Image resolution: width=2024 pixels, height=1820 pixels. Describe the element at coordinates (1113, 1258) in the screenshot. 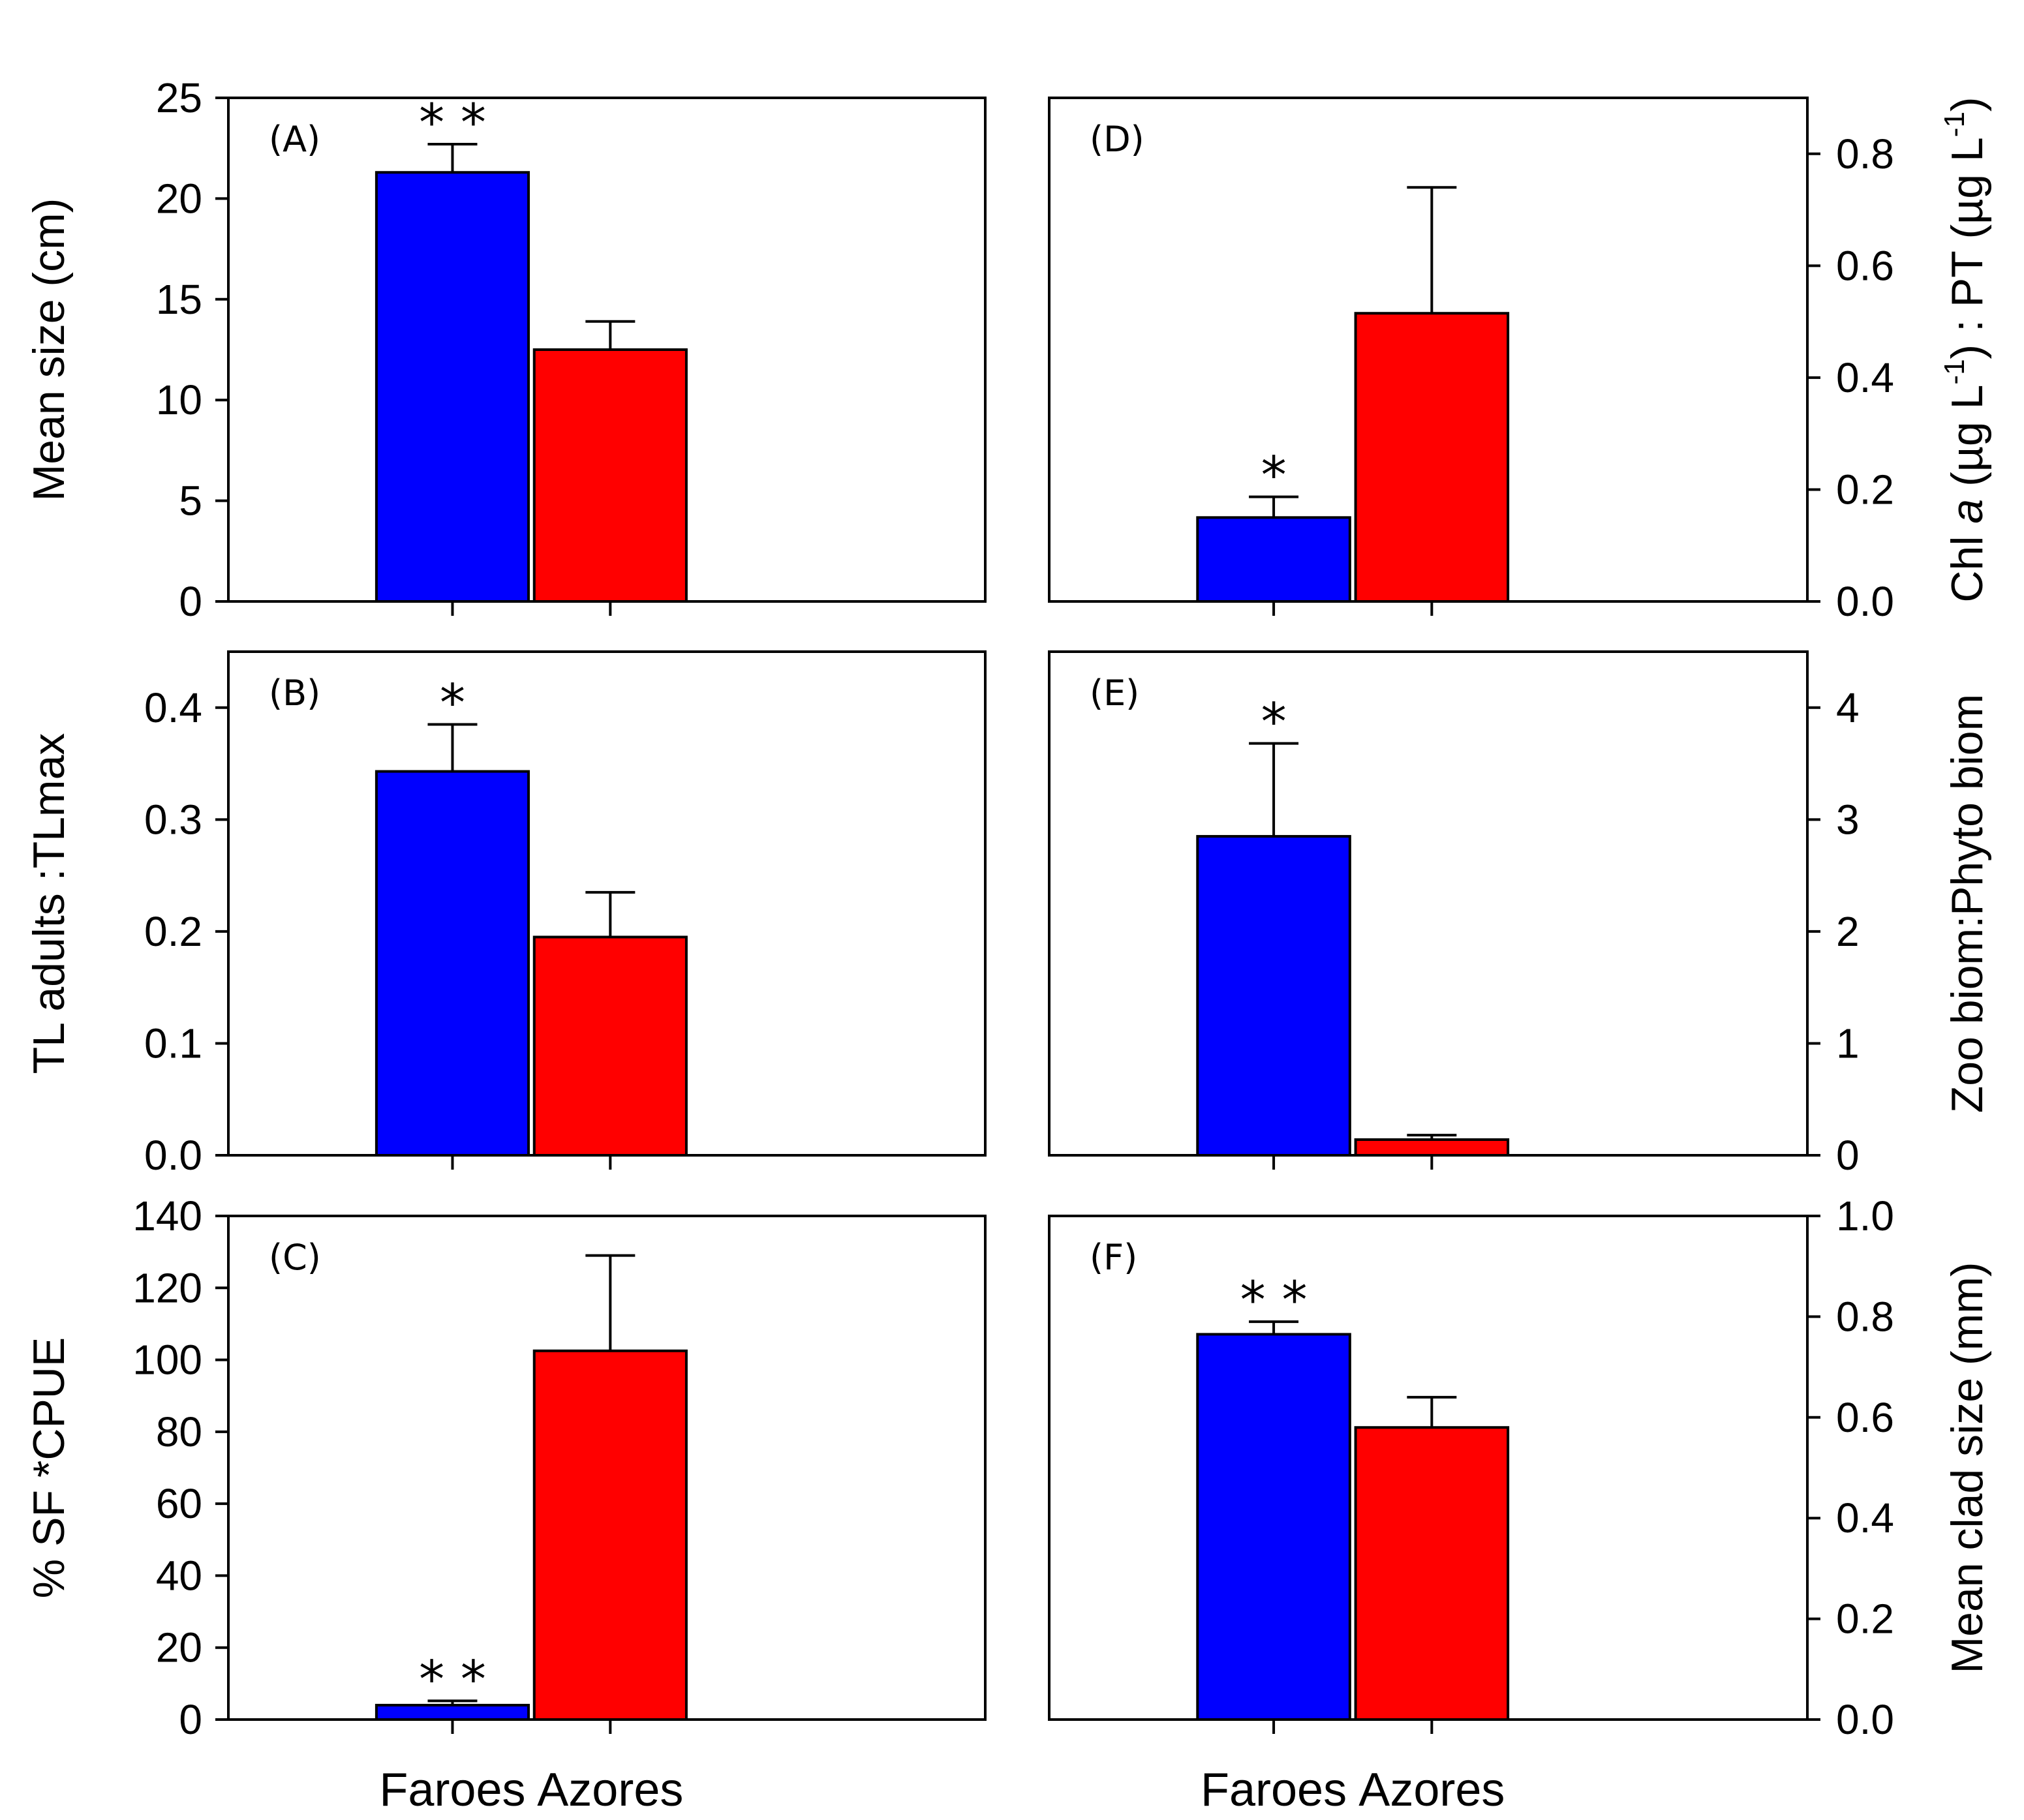

I see `panel-label: (F)` at that location.